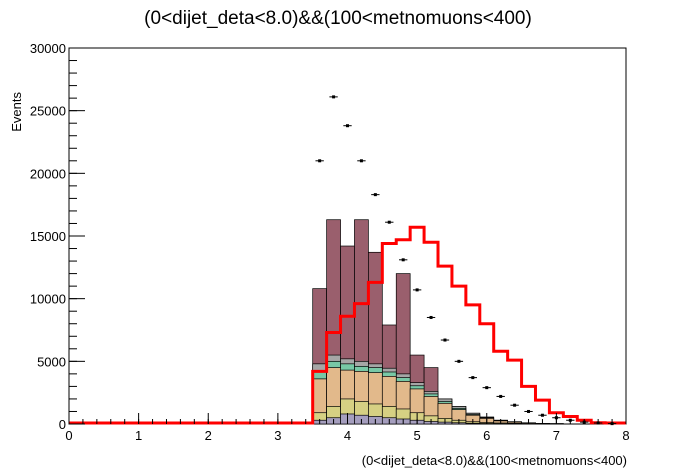 The width and height of the screenshot is (696, 472). Describe the element at coordinates (417, 435) in the screenshot. I see `x-tick-label: 5` at that location.